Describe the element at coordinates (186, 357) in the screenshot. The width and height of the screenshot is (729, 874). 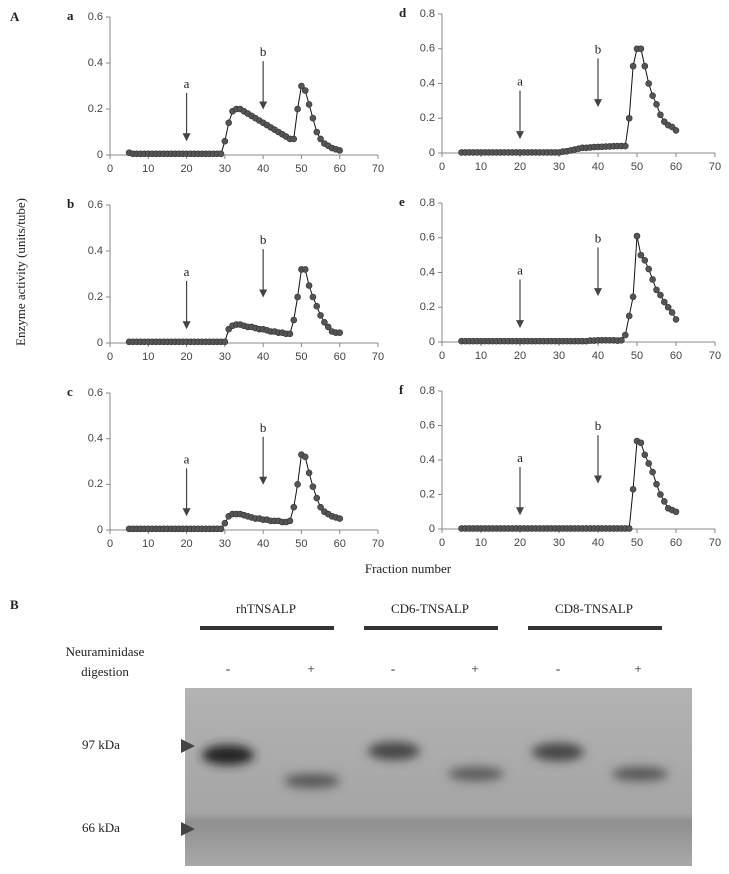
I see `x-tick-label: 20` at that location.